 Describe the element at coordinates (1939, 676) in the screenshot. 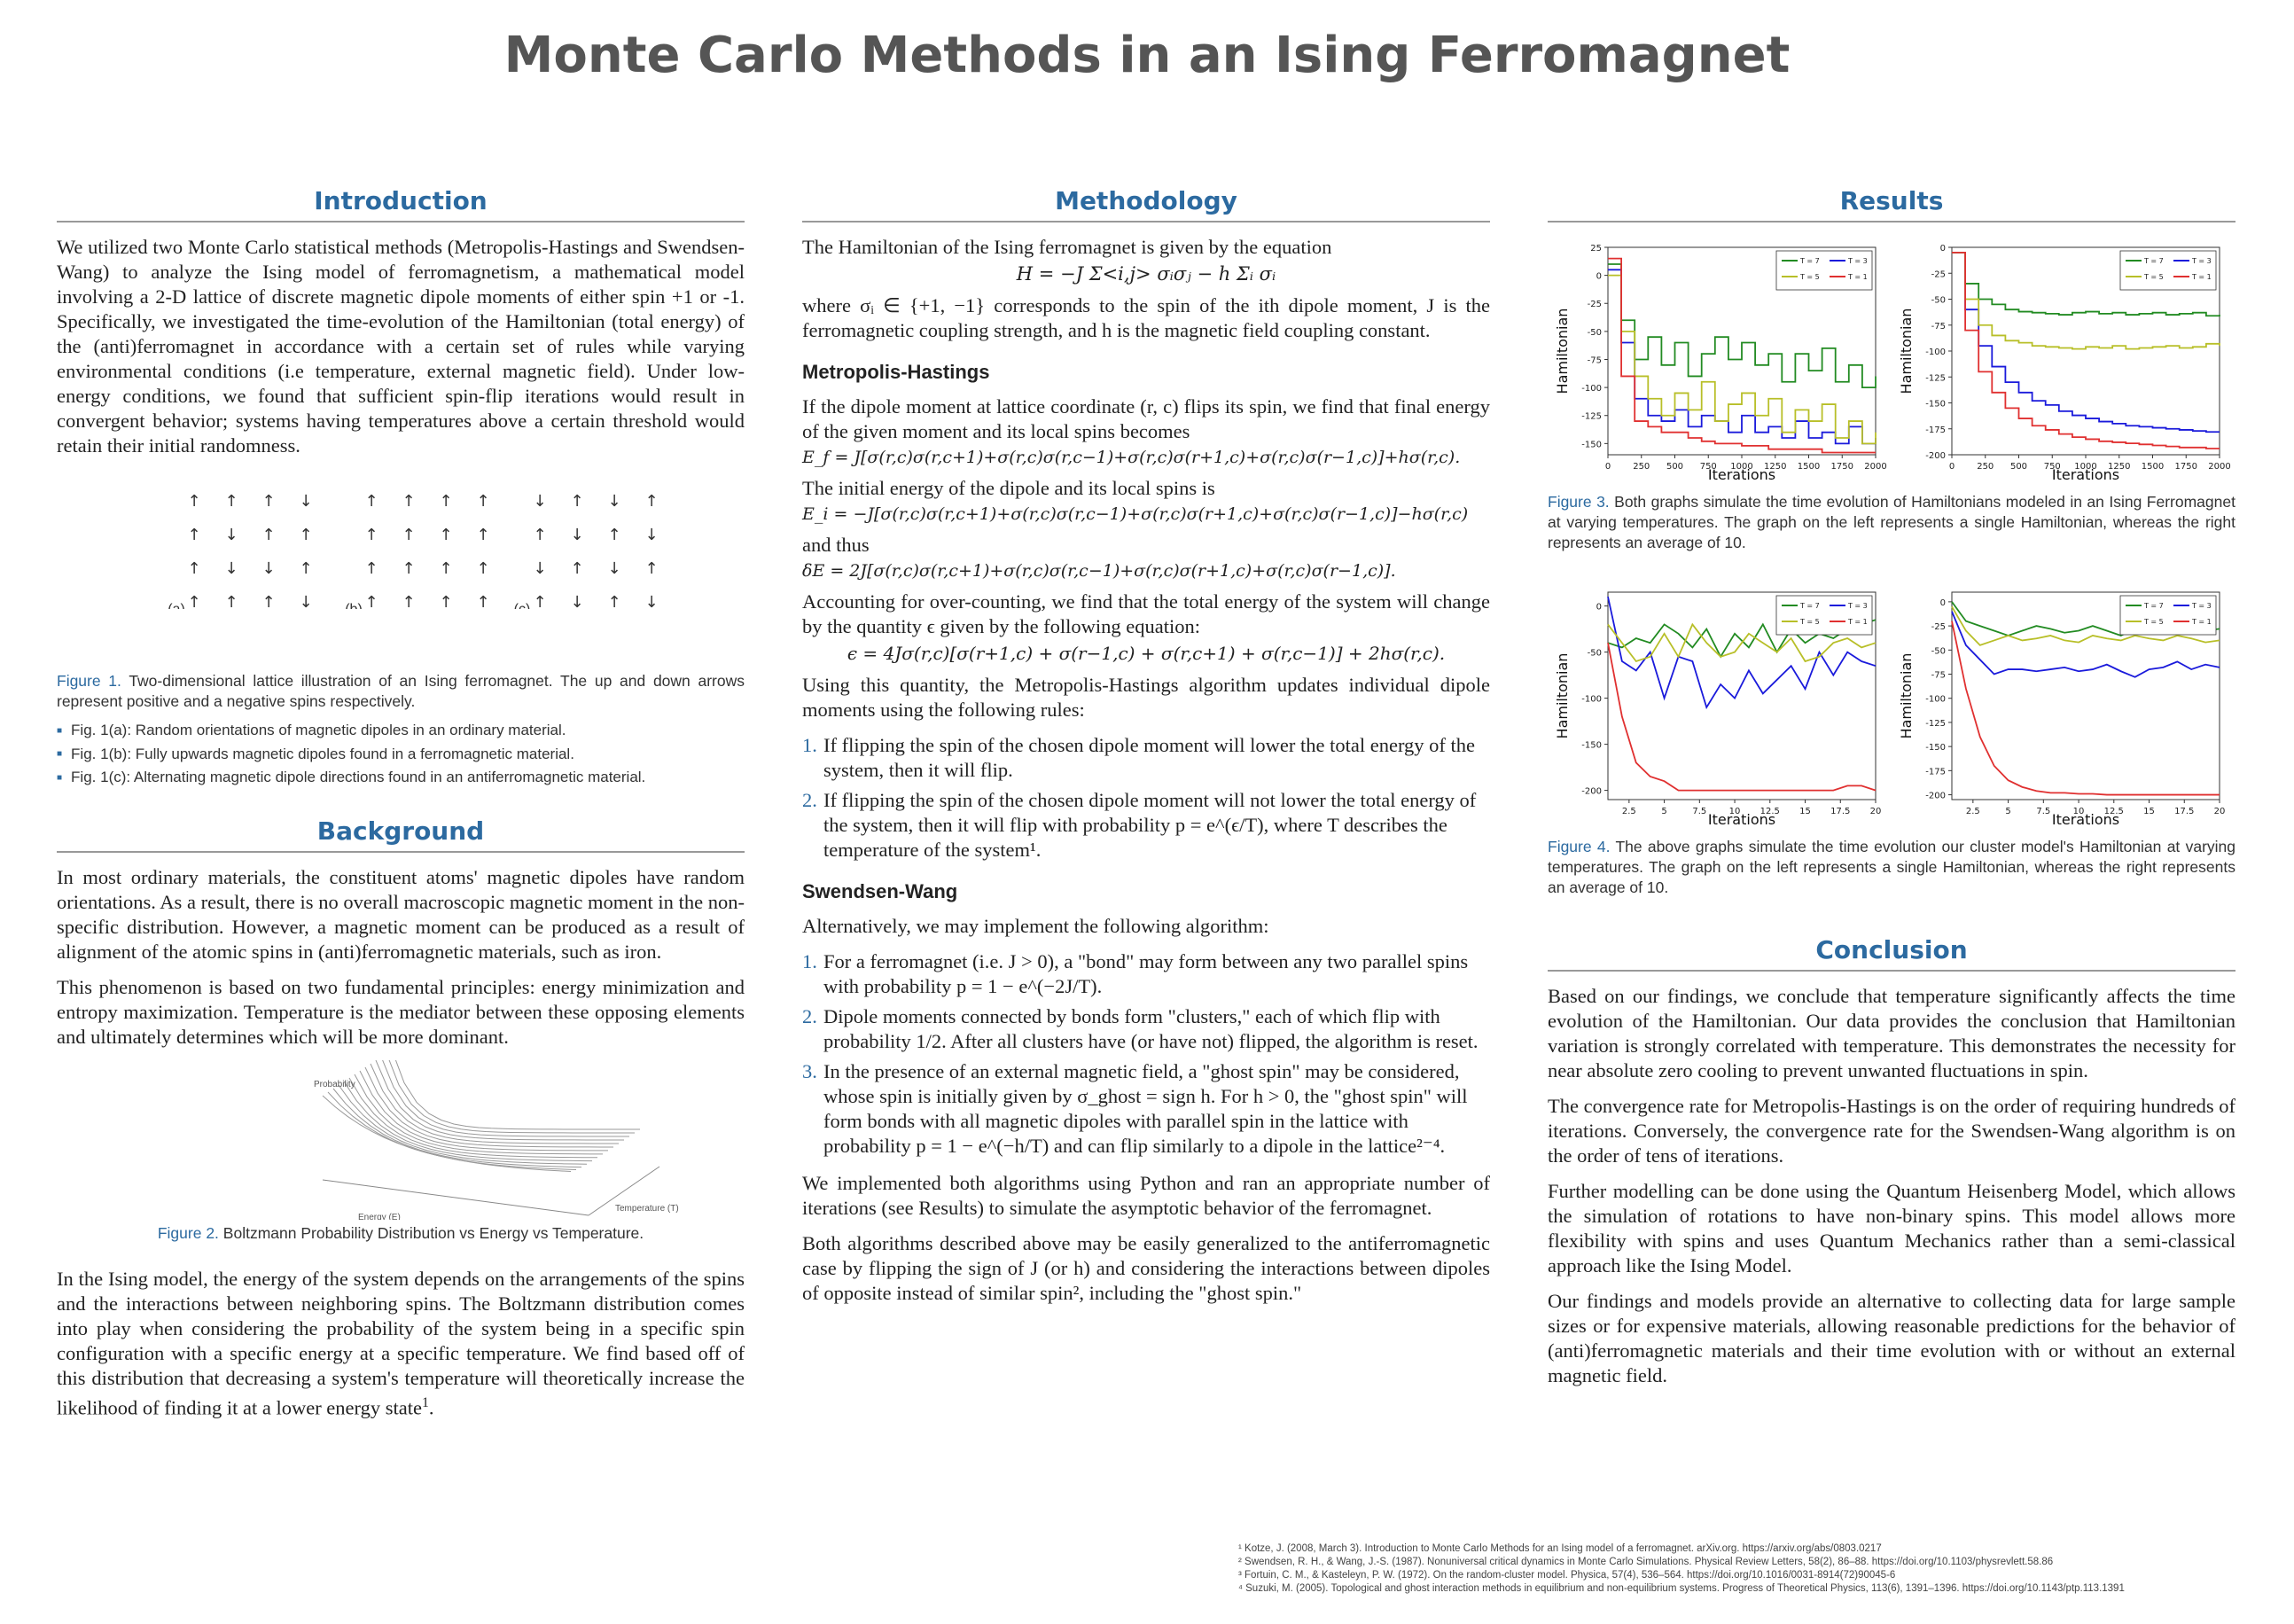

I see `y-tick-label: -75` at that location.